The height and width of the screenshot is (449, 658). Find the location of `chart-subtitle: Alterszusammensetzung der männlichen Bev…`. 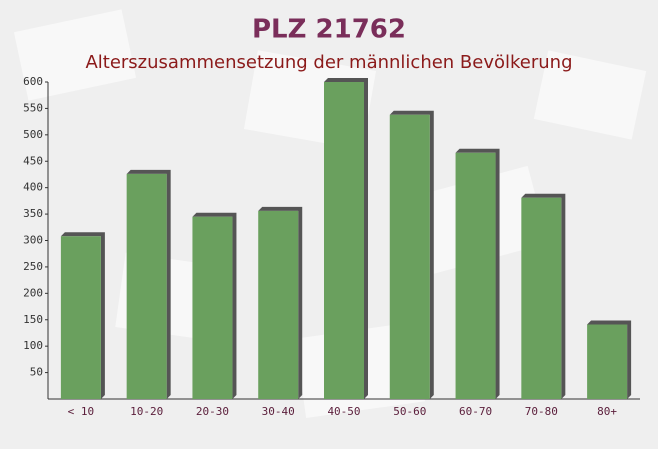

chart-subtitle: Alterszusammensetzung der männlichen Bev… is located at coordinates (328, 62).